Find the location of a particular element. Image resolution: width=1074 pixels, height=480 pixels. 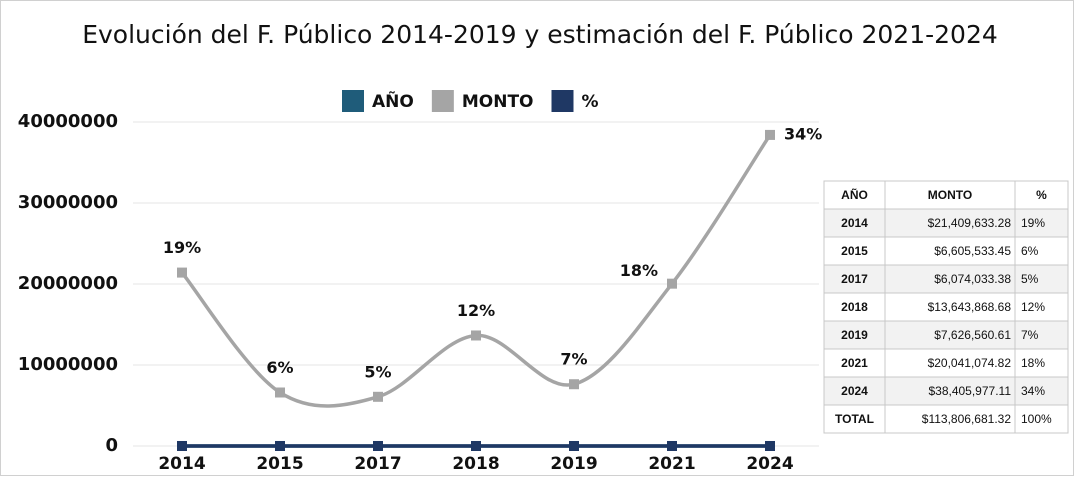

table-text: $6,074,033.38 is located at coordinates (972, 279).